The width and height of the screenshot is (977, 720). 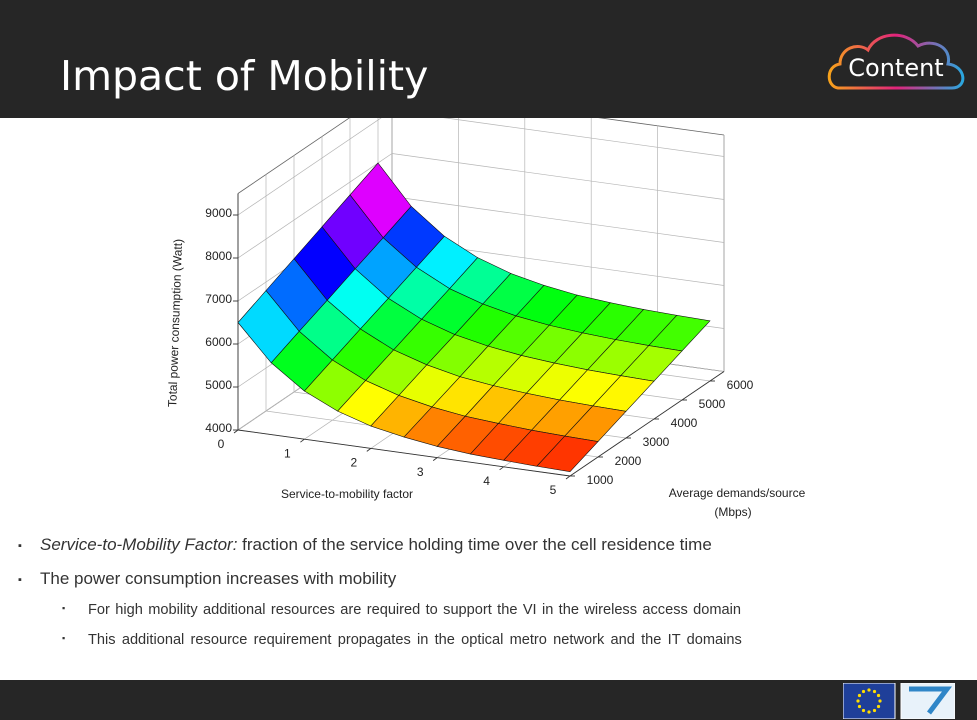 What do you see at coordinates (347, 494) in the screenshot?
I see `x-axis-label: Service-to-mobility factor` at bounding box center [347, 494].